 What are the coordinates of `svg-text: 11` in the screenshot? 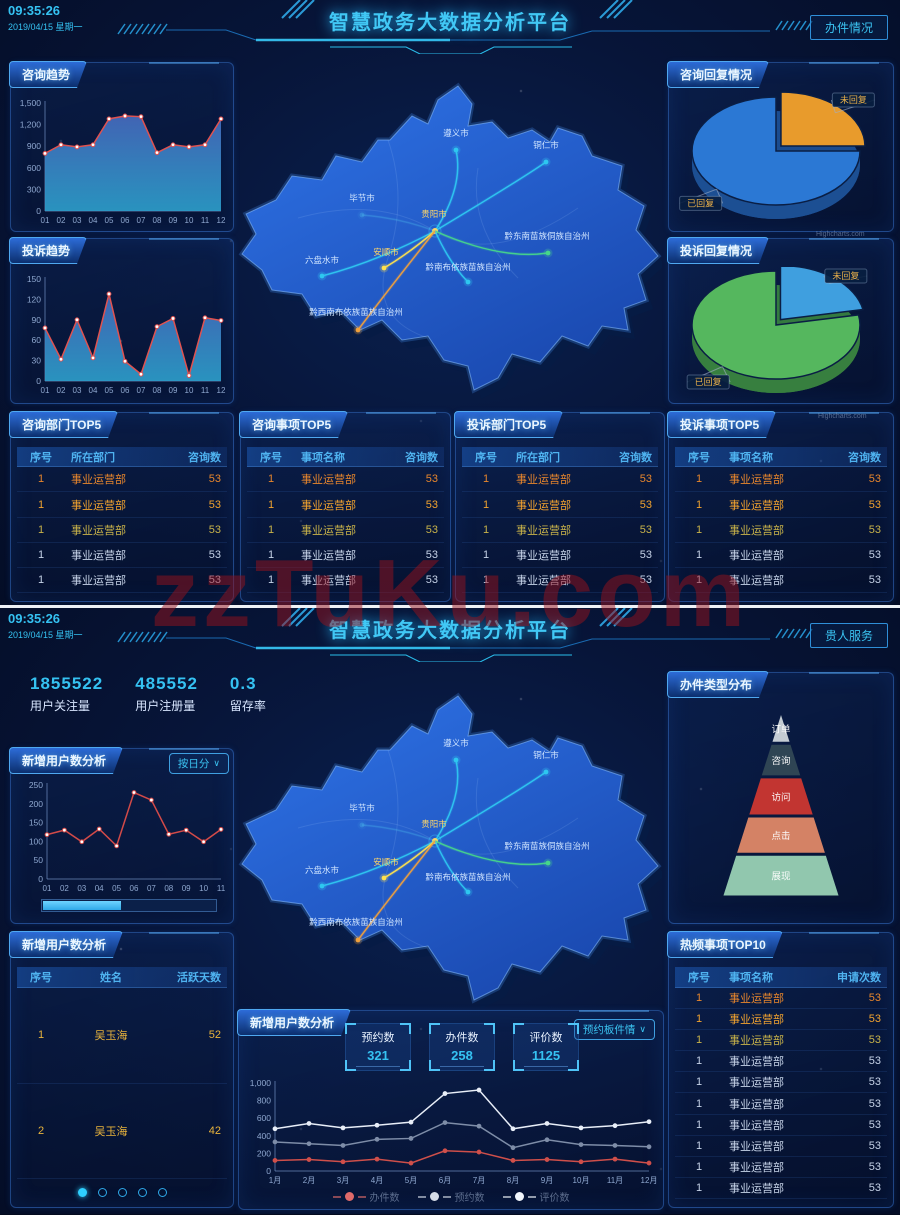 It's located at (221, 888).